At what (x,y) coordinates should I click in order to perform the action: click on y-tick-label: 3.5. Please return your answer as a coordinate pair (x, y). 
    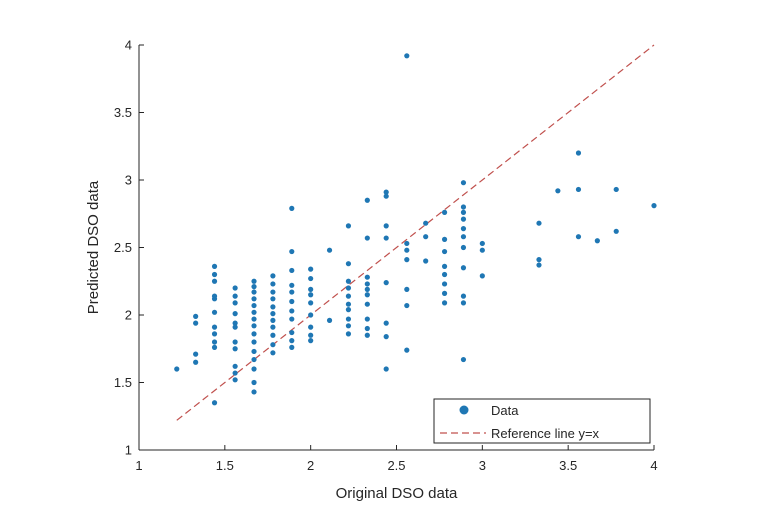
    Looking at the image, I should click on (123, 112).